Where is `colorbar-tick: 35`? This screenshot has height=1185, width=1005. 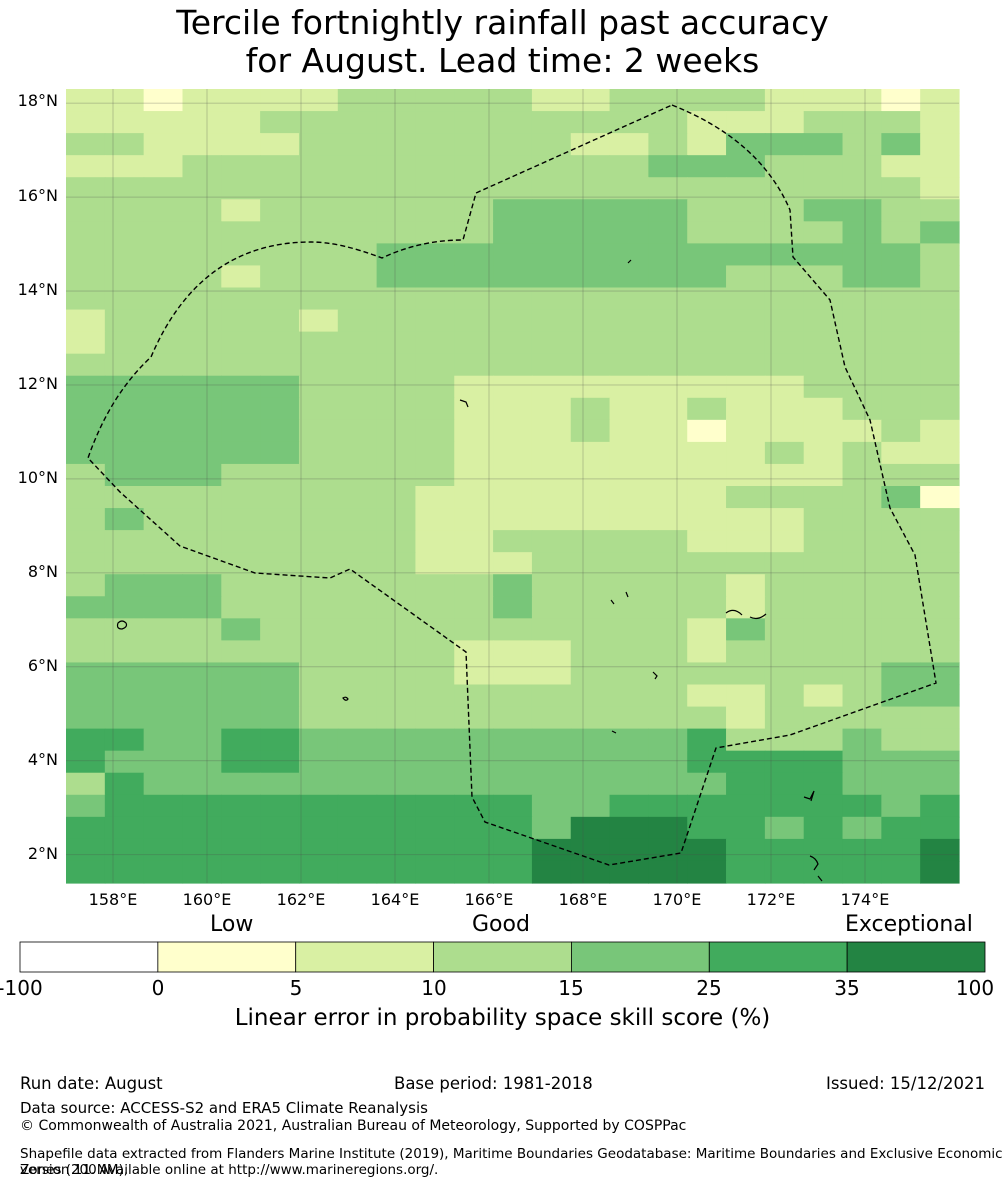
colorbar-tick: 35 is located at coordinates (847, 988).